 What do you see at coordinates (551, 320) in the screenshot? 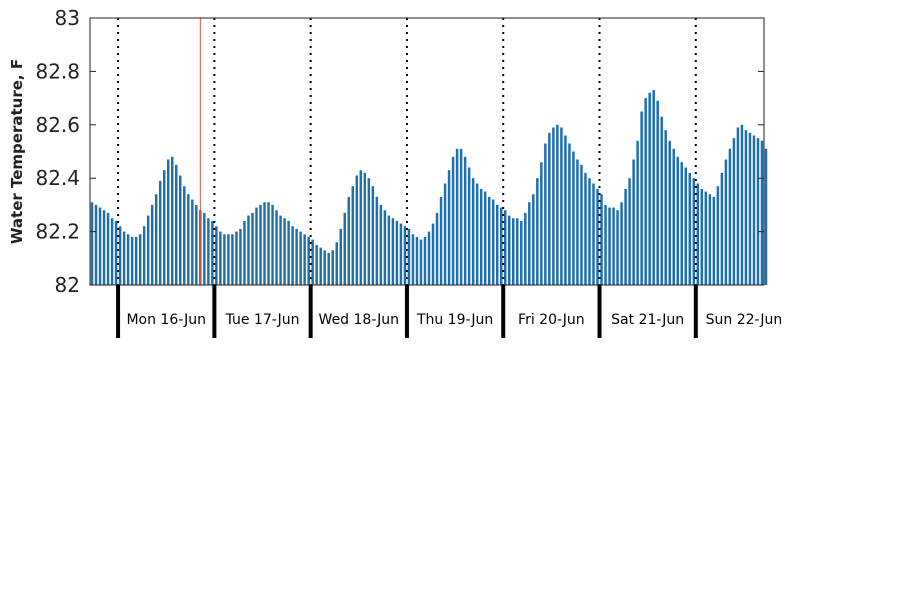
I see `day-label: Fri 20-Jun` at bounding box center [551, 320].